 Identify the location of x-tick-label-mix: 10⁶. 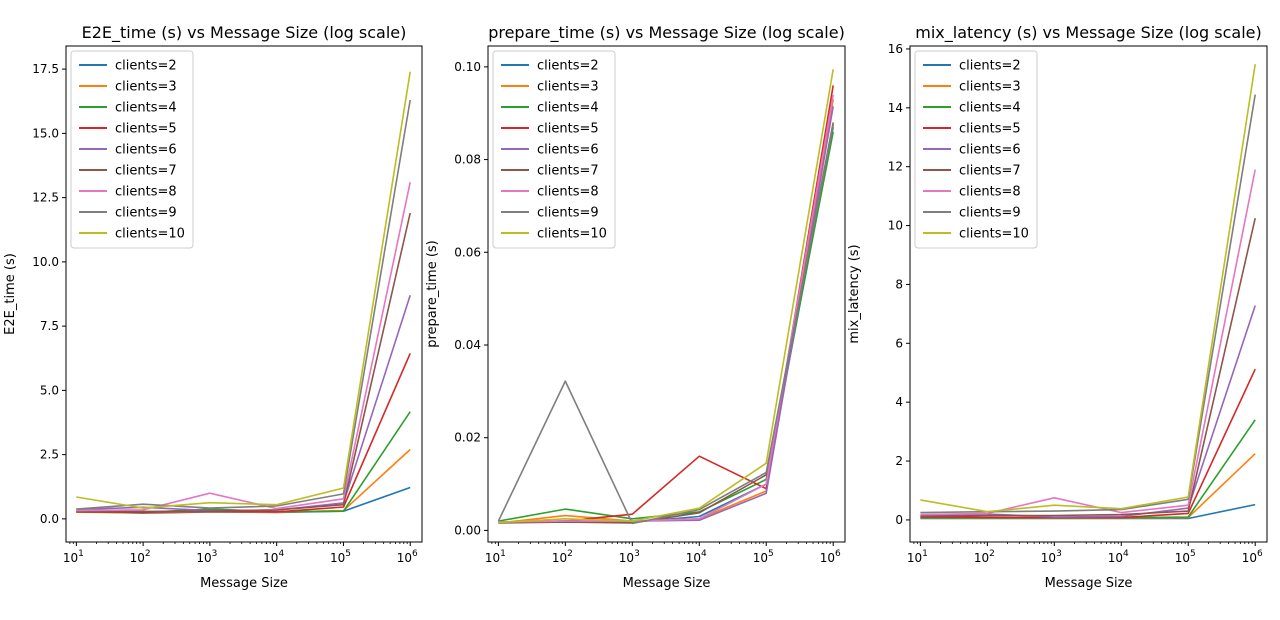
(1252, 557).